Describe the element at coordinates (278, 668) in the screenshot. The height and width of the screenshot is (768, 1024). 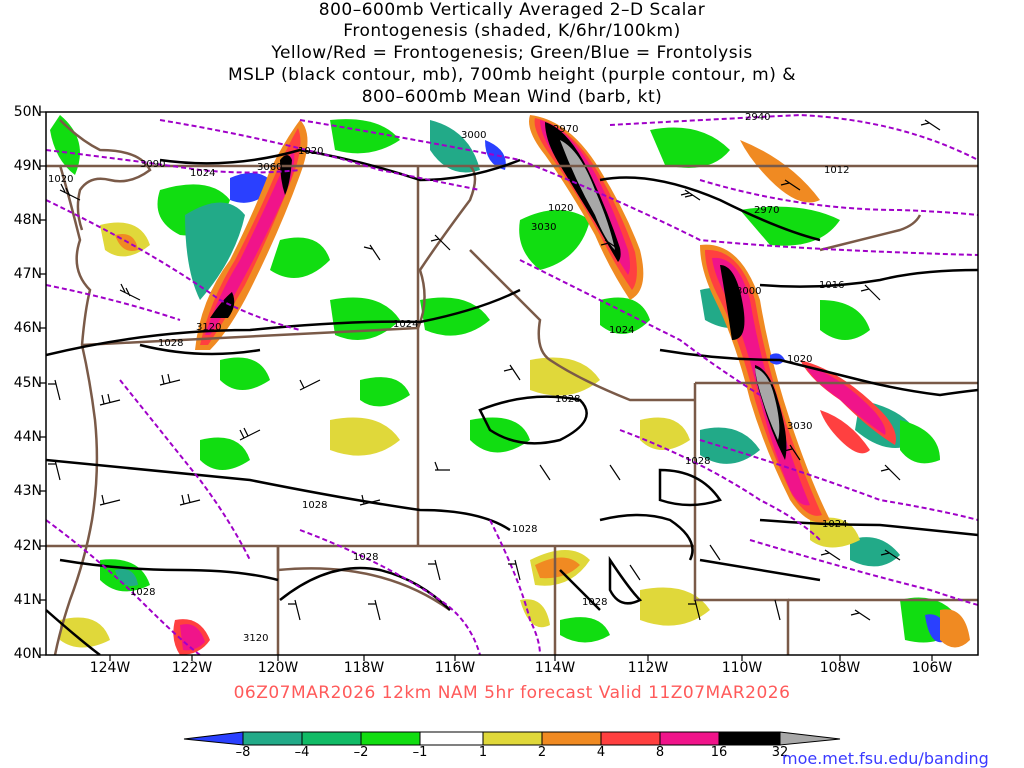
I see `lon-label: 120W` at that location.